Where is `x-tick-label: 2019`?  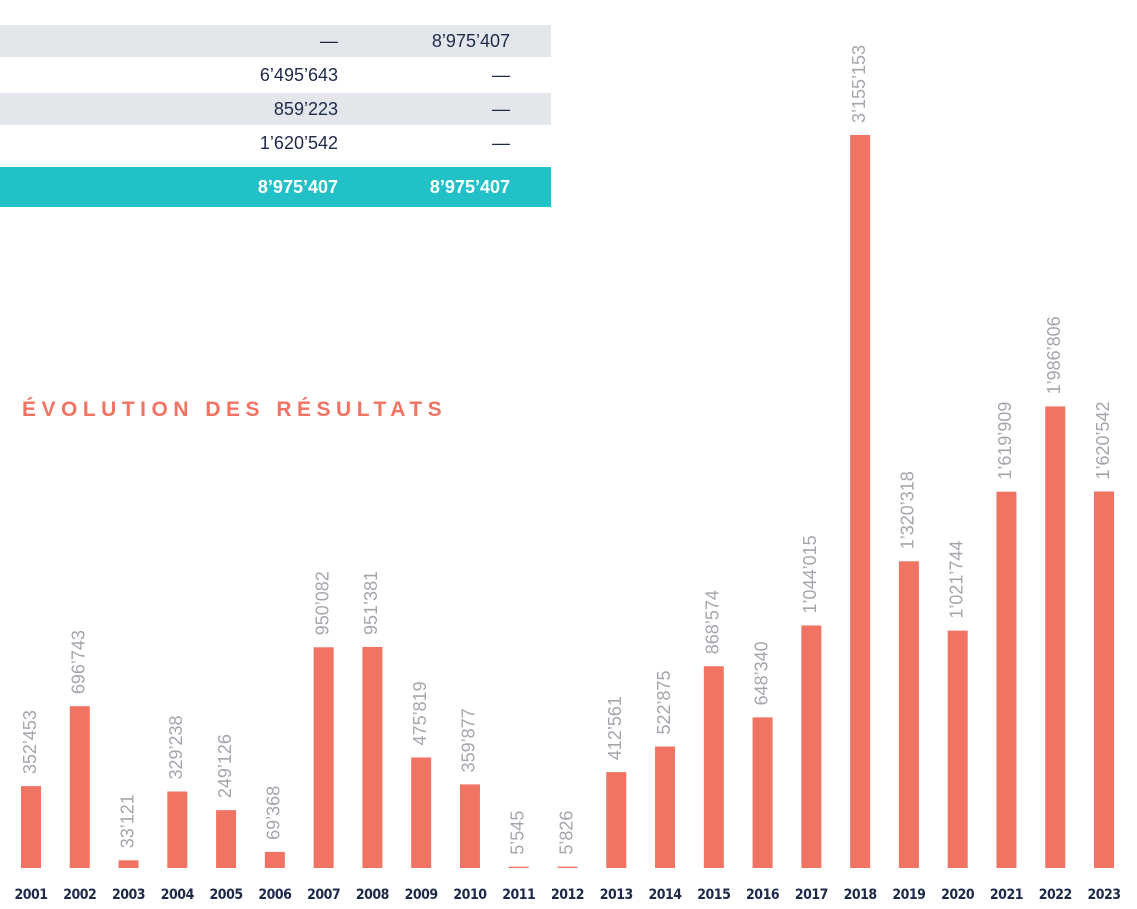
x-tick-label: 2019 is located at coordinates (908, 895).